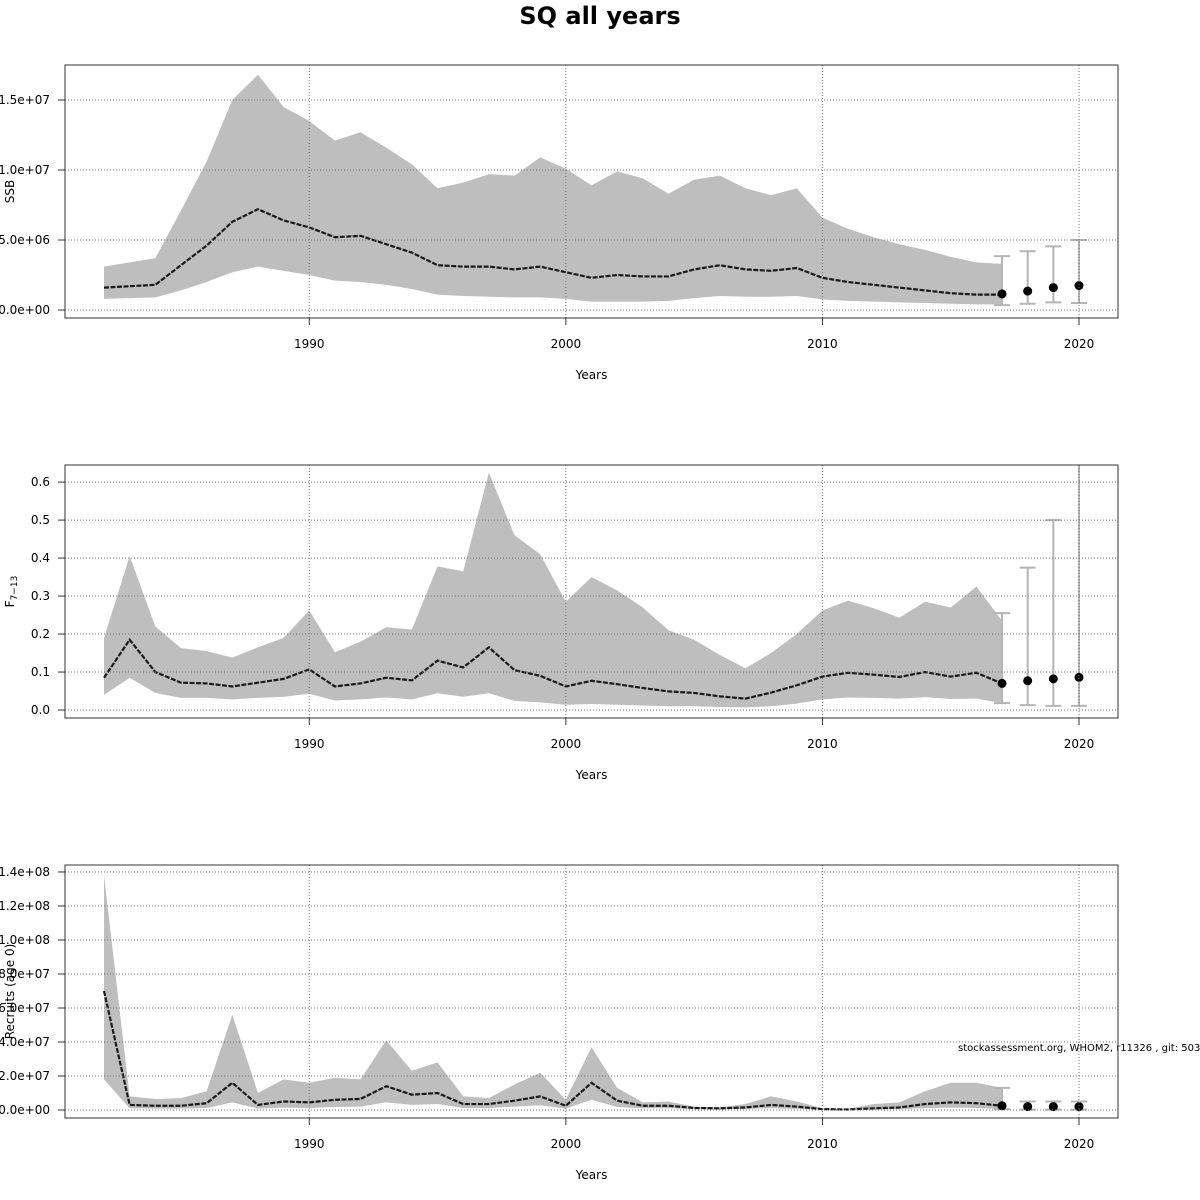 The height and width of the screenshot is (1200, 1200). I want to click on y-axis-label-main: Recruits (age 0), so click(10, 992).